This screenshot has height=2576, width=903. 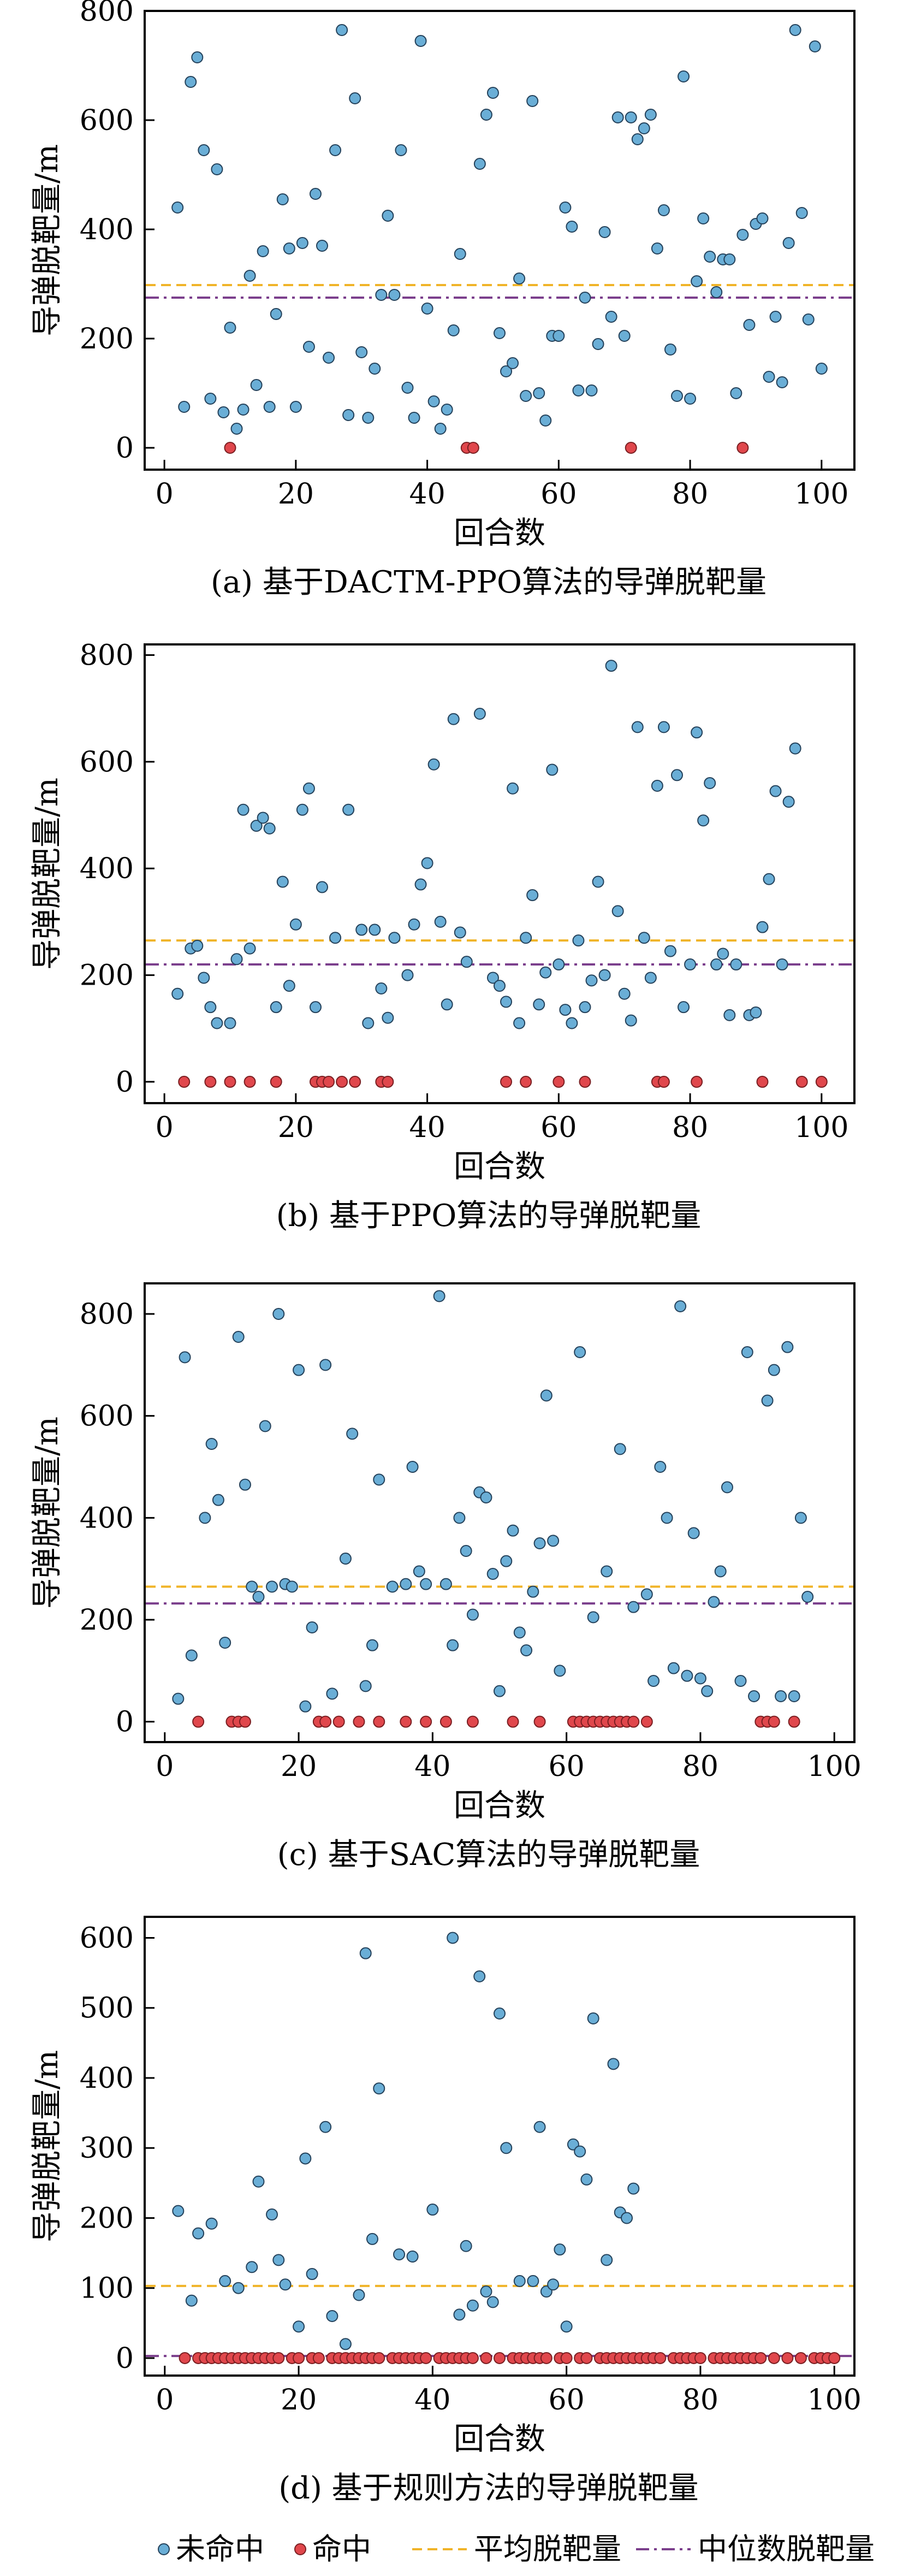 What do you see at coordinates (107, 339) in the screenshot?
I see `y-tick-label: 200` at bounding box center [107, 339].